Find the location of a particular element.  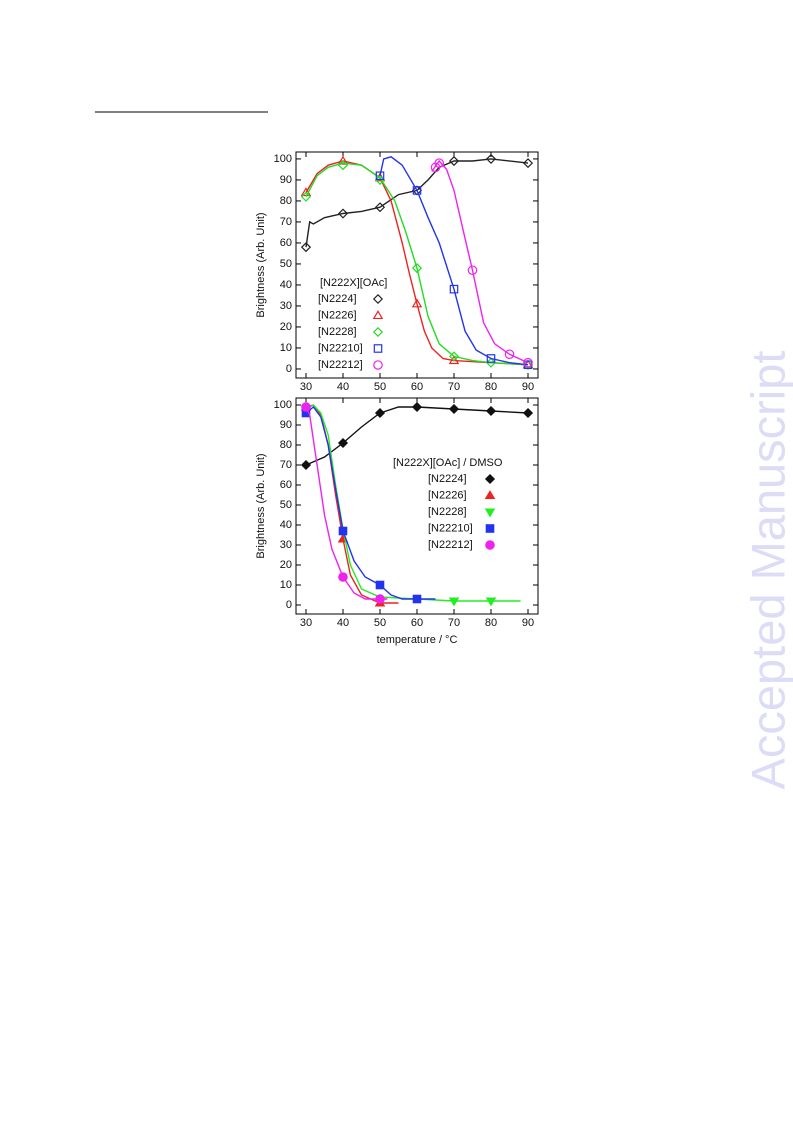

legend-title: [N222X][OAc] is located at coordinates (353, 283).